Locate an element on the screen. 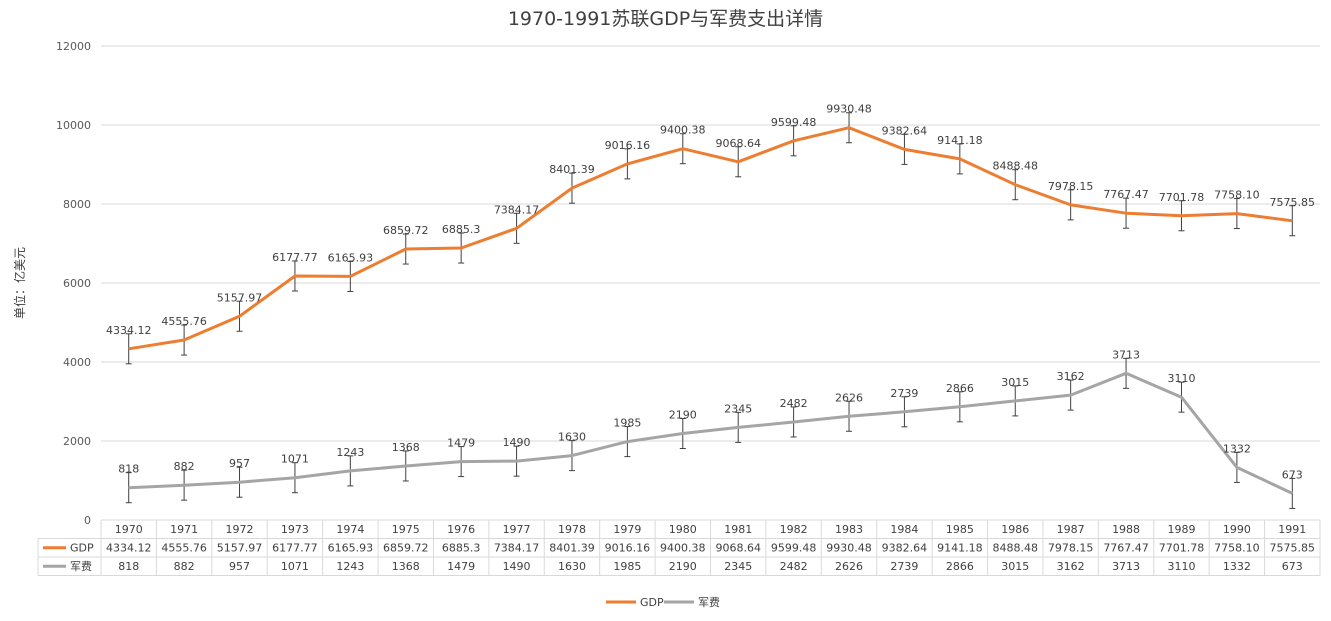 The image size is (1331, 621). table-cell-0-7: 7384.17 is located at coordinates (517, 548).